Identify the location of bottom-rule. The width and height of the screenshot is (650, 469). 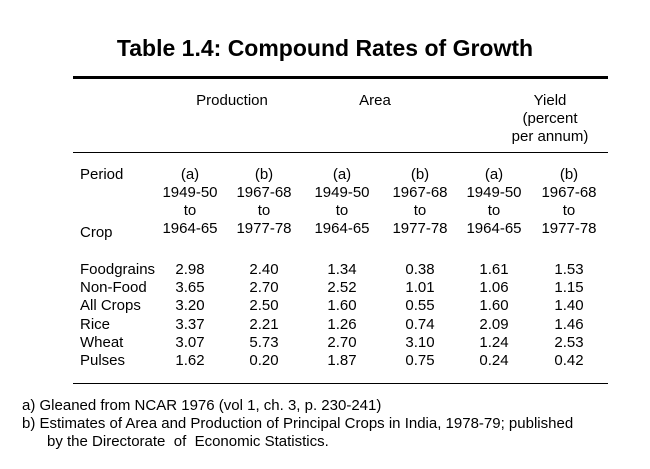
(340, 383).